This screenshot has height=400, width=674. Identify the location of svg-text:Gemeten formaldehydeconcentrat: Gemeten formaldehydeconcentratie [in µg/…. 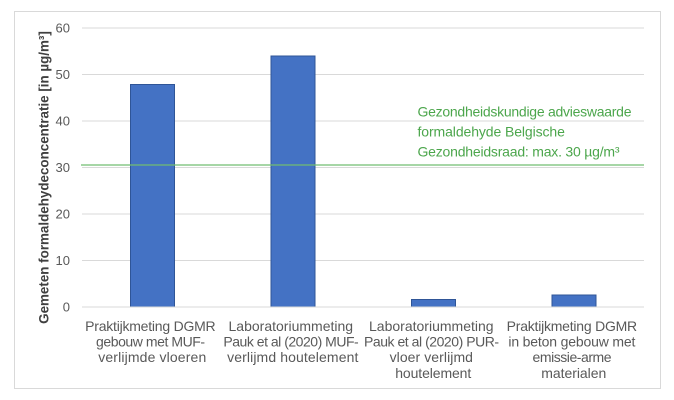
(44, 177).